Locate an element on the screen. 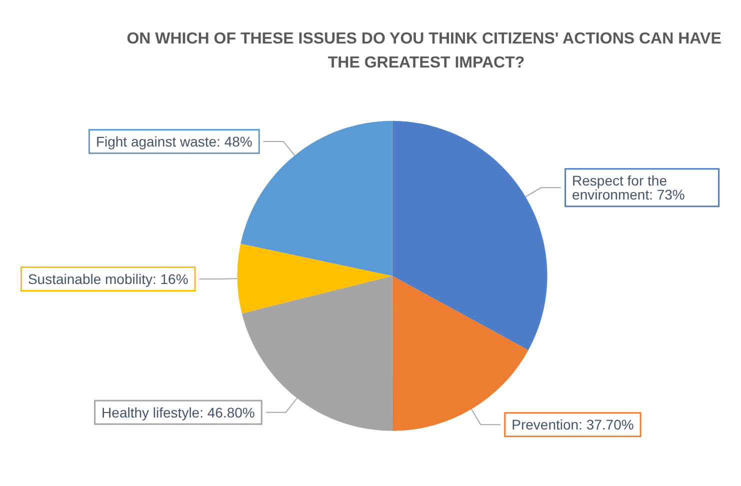  slice-label: Healthy lifestyle: 46.80% is located at coordinates (178, 412).